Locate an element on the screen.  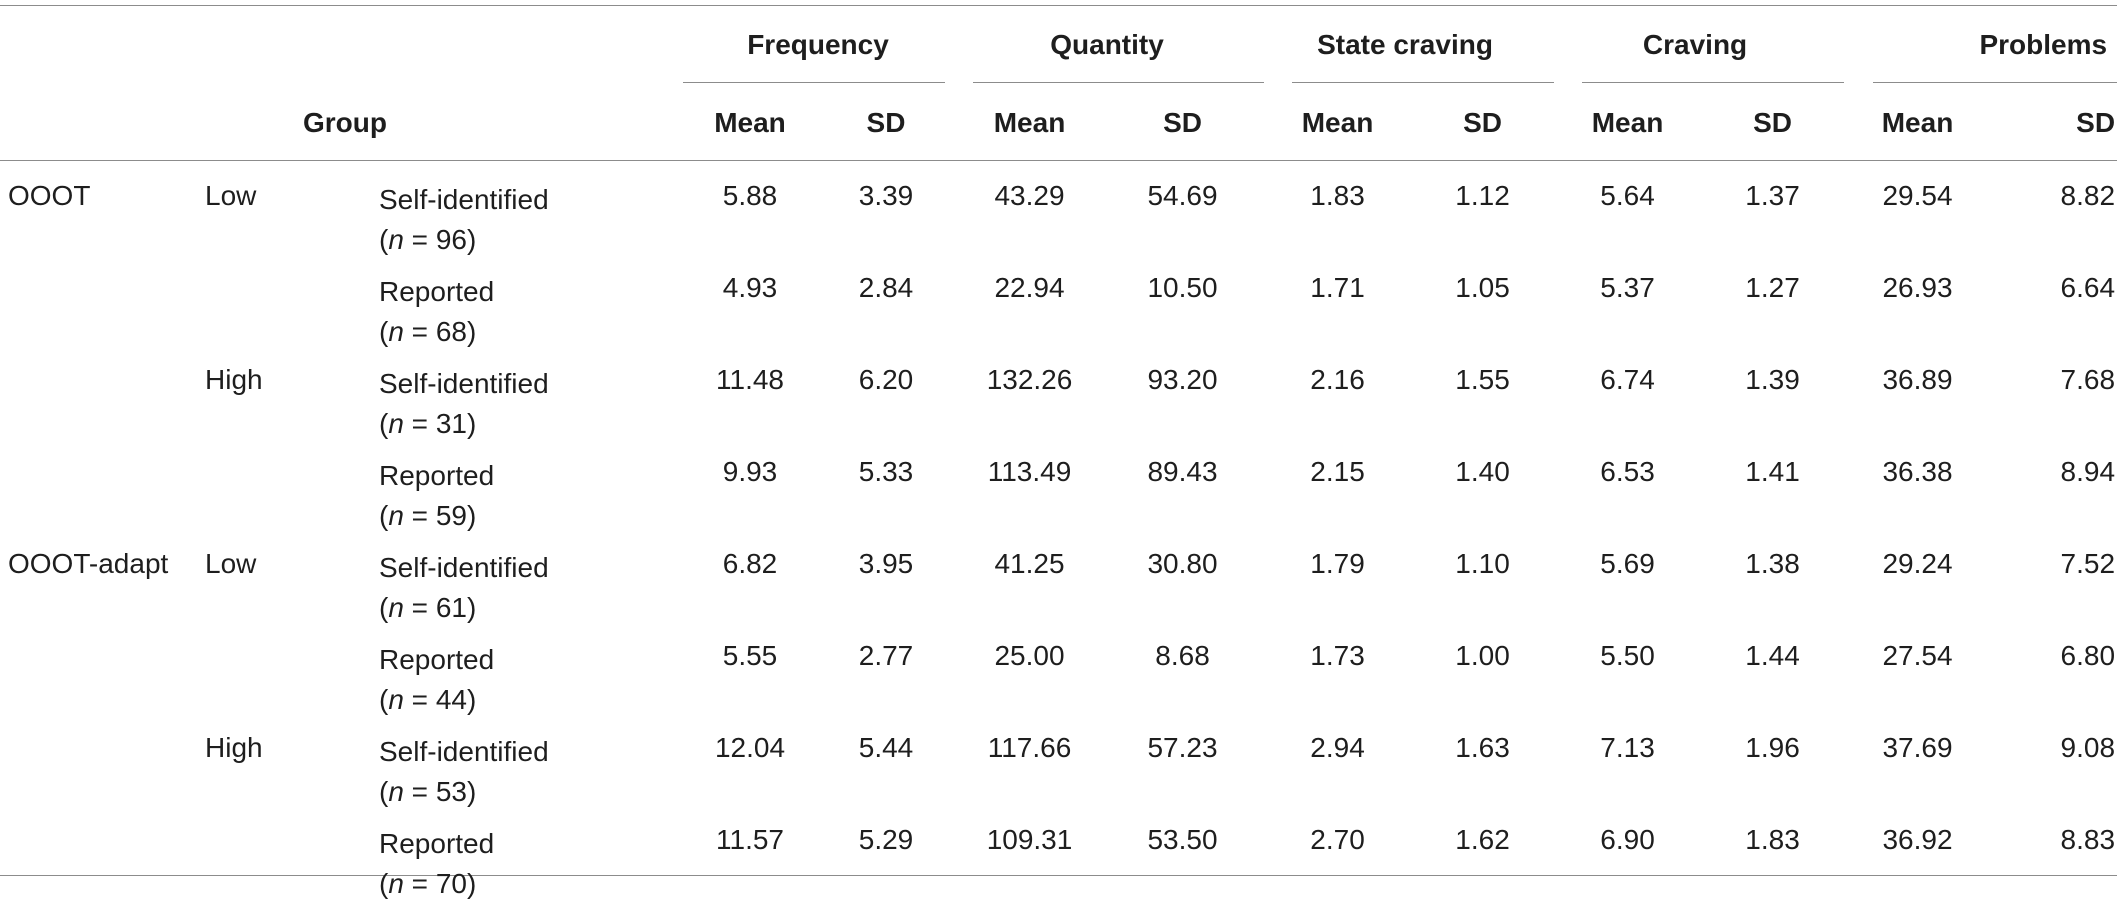
sd-value-cell: 6.20 is located at coordinates (886, 379).